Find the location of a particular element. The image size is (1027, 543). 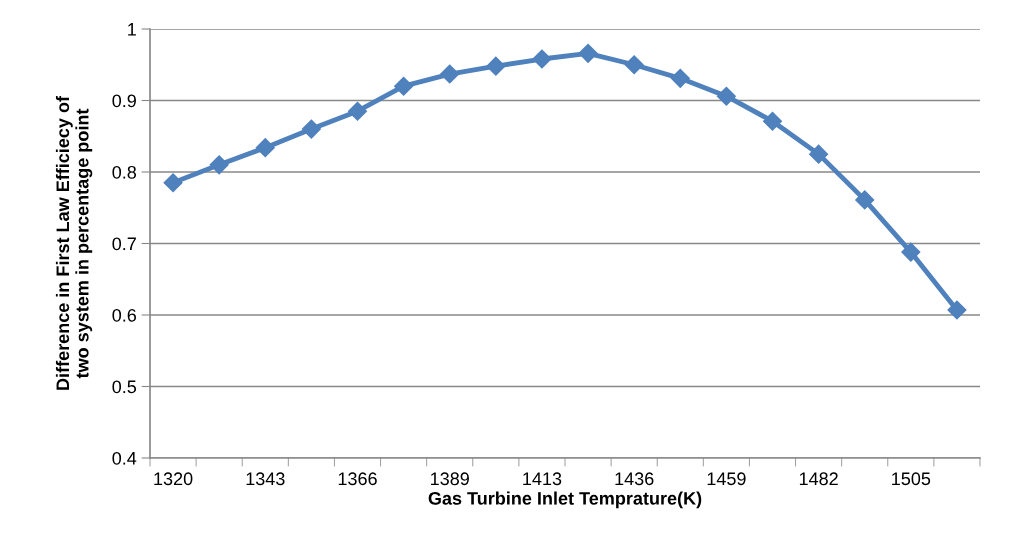

y-tick-label: 0.8 is located at coordinates (124, 172).